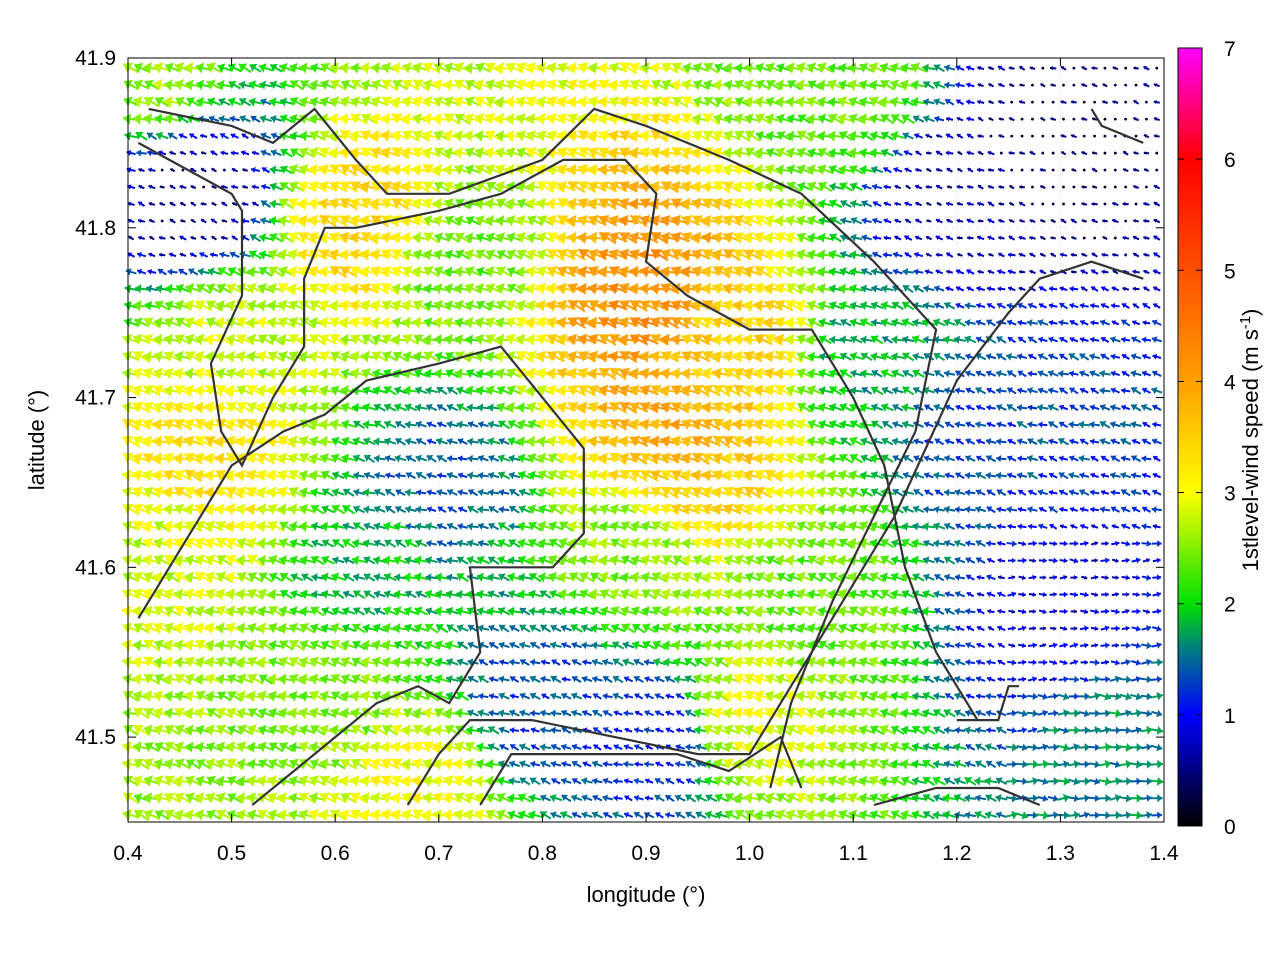  I want to click on x-axis-label: longitude (°), so click(646, 894).